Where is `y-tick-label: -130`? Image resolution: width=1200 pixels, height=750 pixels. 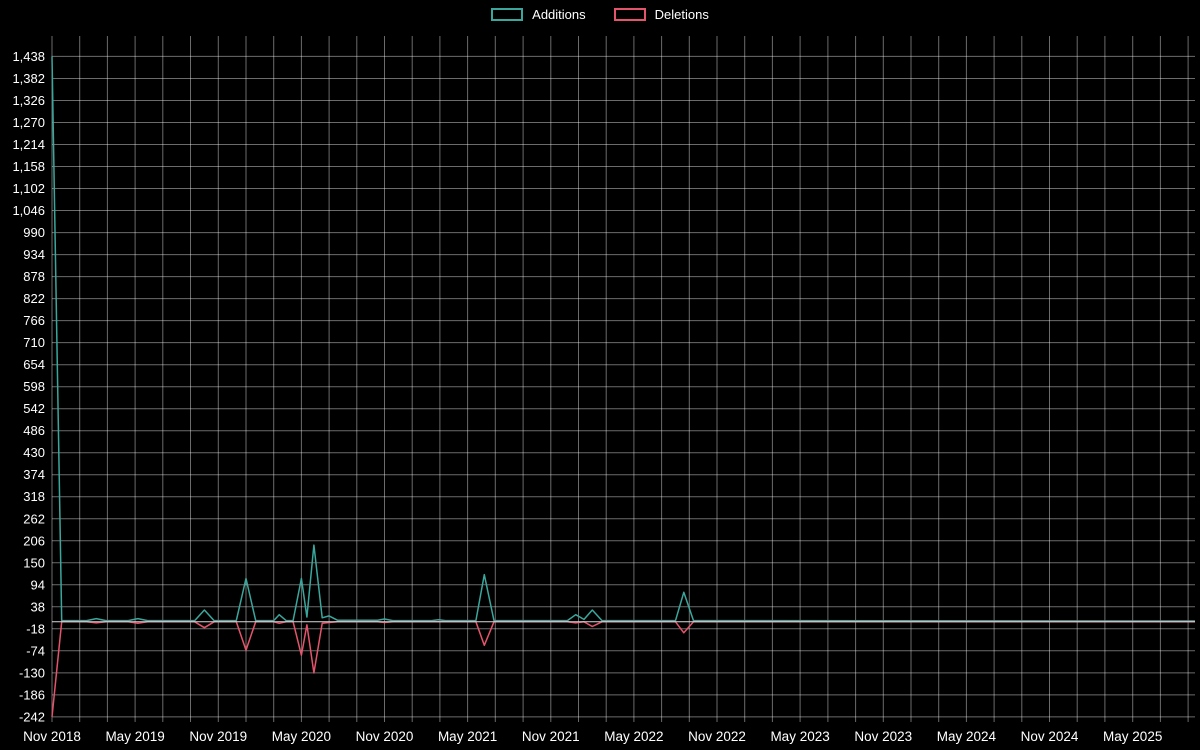
y-tick-label: -130 is located at coordinates (32, 672).